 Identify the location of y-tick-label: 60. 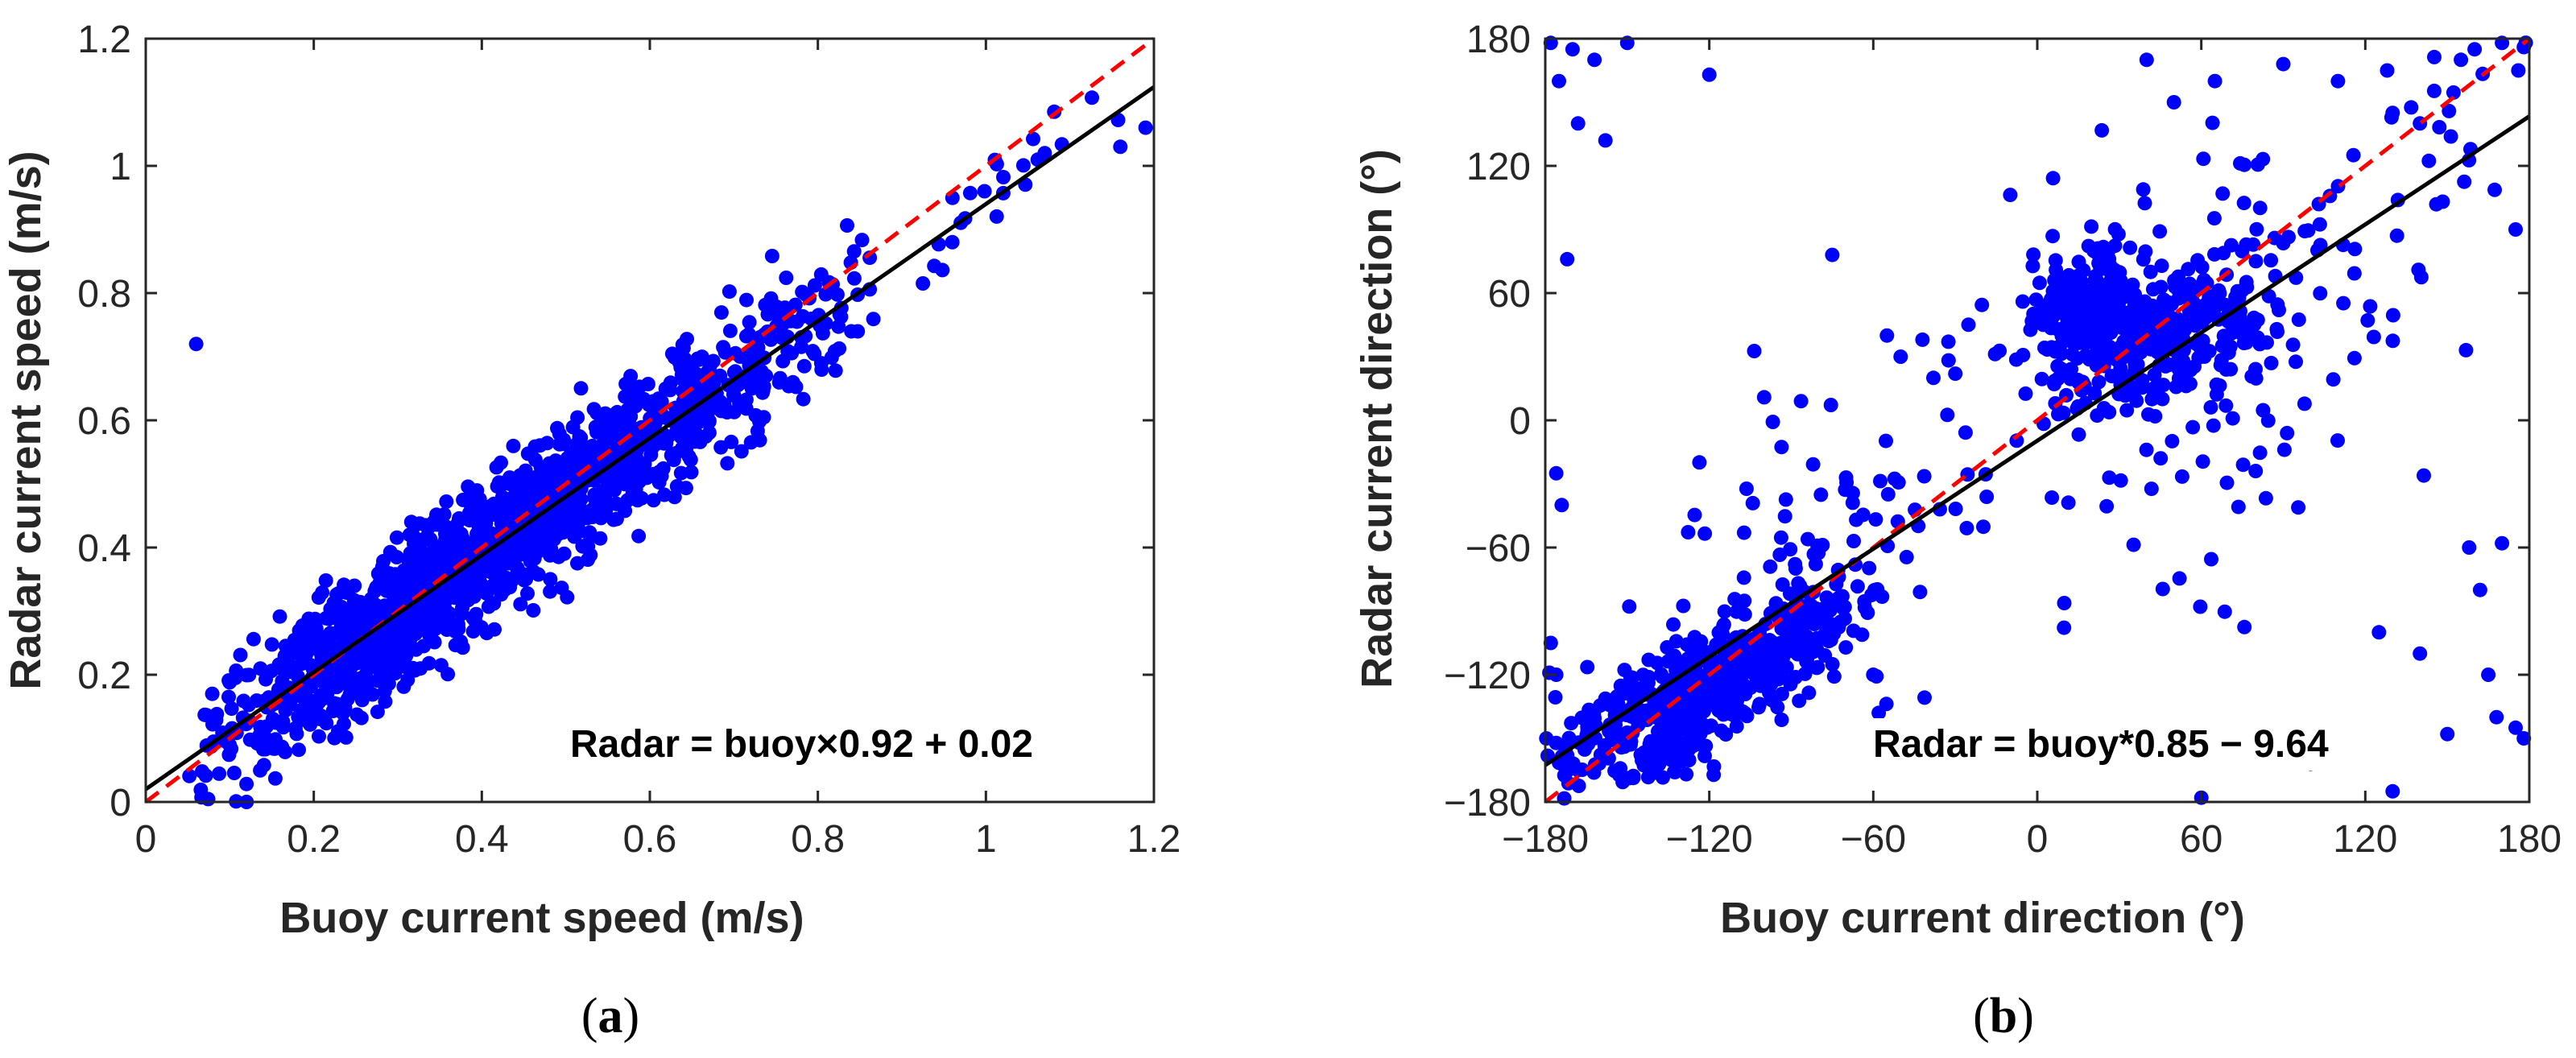
(1510, 294).